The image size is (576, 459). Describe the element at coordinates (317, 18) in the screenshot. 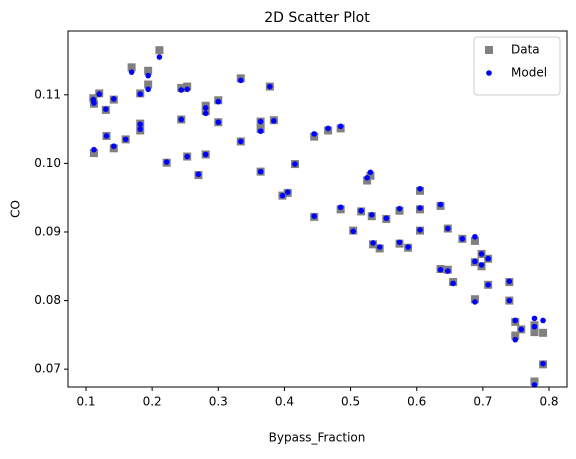

I see `chart-title: 2D Scatter Plot` at that location.